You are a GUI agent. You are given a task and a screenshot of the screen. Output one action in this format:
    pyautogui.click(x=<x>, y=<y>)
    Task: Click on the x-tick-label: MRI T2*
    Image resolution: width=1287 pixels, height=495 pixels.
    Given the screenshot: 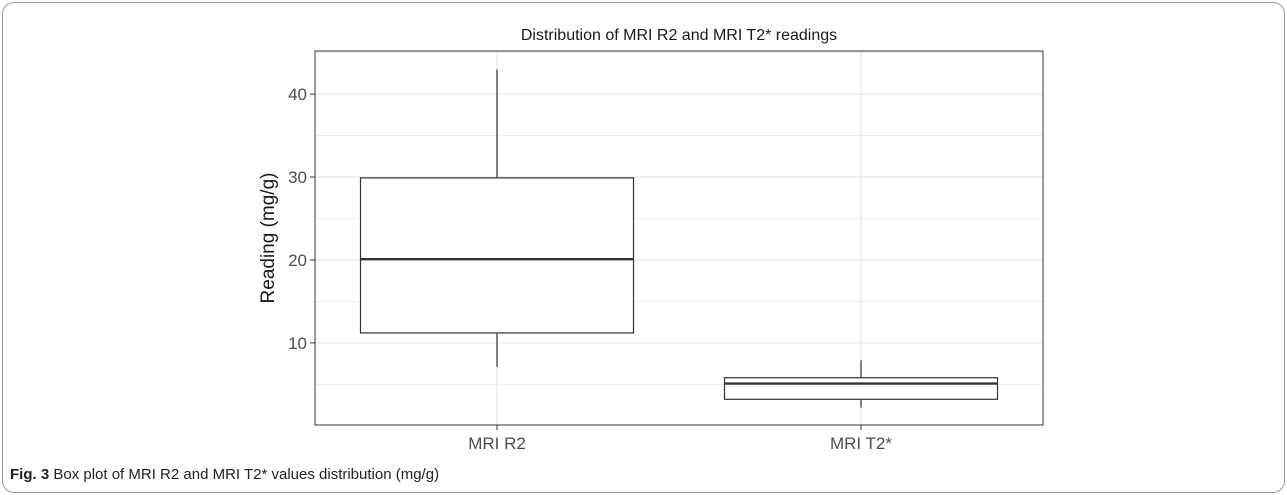 What is the action you would take?
    pyautogui.click(x=861, y=443)
    